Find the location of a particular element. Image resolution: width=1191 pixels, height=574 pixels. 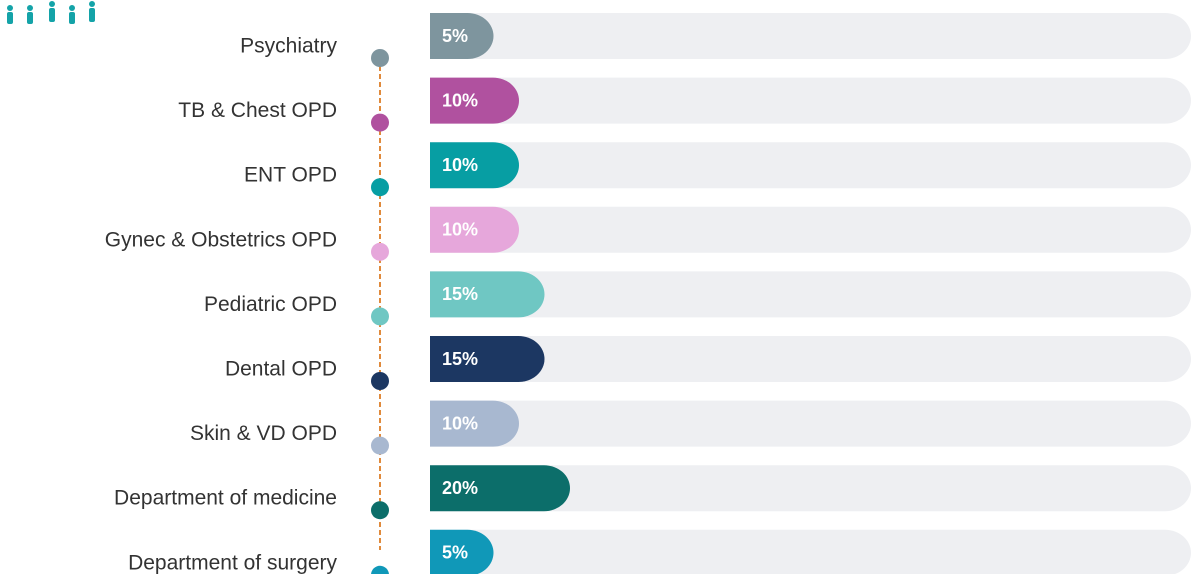

category-label: Pediatric OPD is located at coordinates (270, 304).